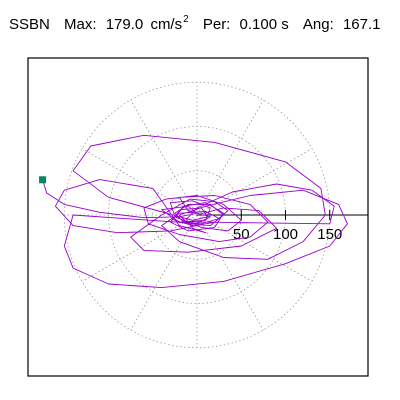 The image size is (400, 400). What do you see at coordinates (285, 234) in the screenshot?
I see `axis-tick-label-100: 100` at bounding box center [285, 234].